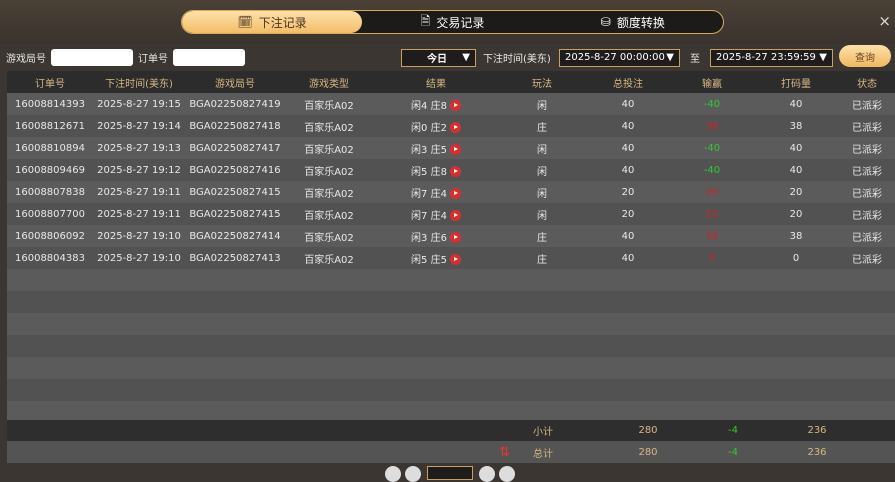 The image size is (895, 482). I want to click on cell: 38, so click(796, 236).